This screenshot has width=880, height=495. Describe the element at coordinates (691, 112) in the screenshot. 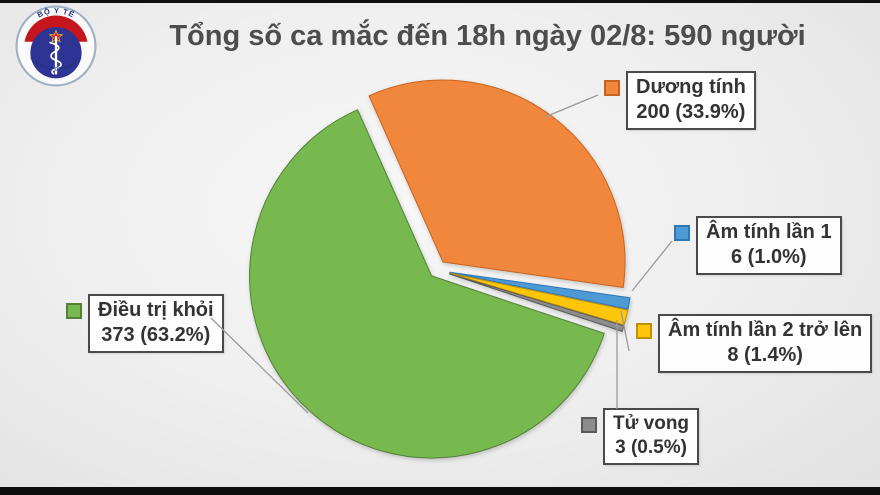

I see `callout-value: 200 (33.9%)` at that location.